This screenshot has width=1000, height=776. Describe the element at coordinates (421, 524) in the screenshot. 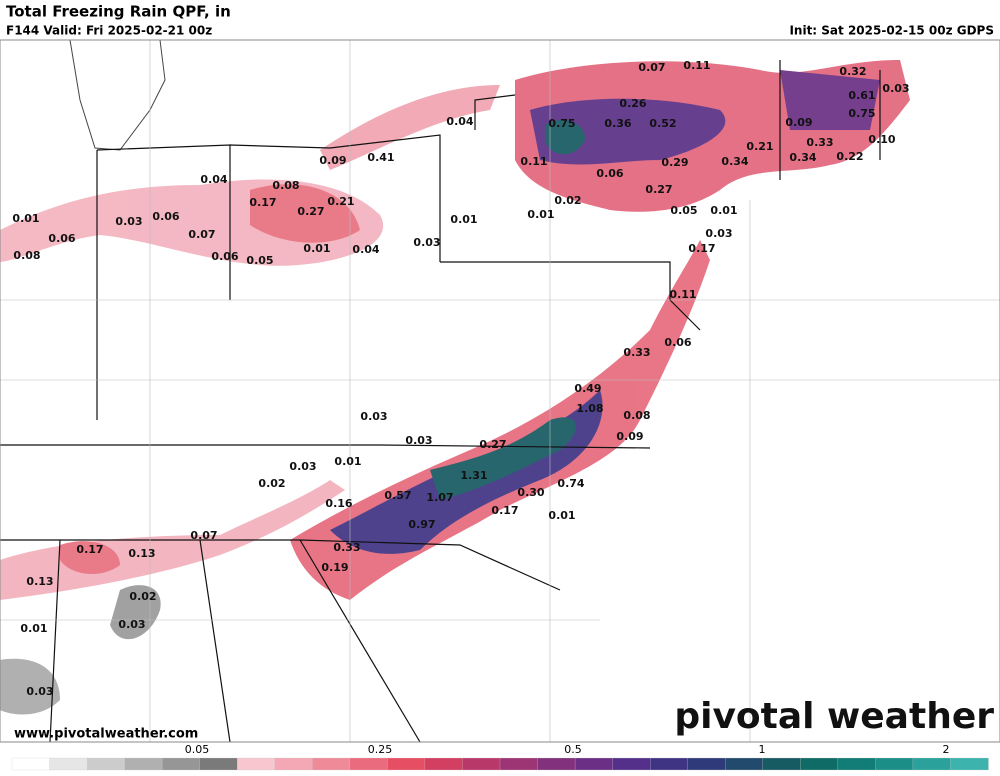

I see `map-value-label: 0.97` at that location.